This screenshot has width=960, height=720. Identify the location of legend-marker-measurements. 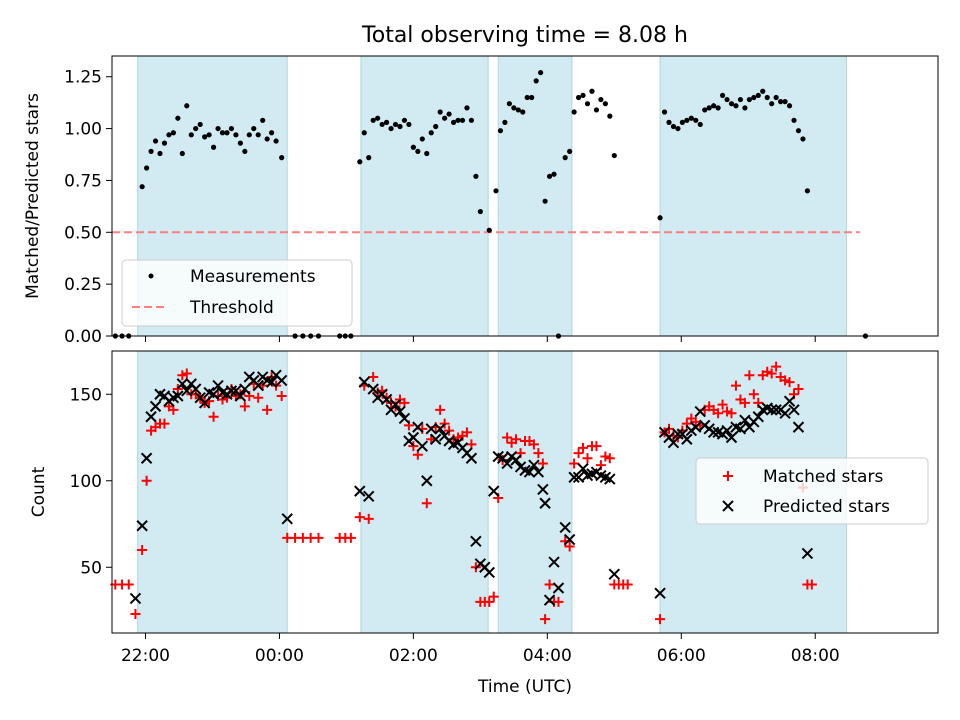
(151, 276).